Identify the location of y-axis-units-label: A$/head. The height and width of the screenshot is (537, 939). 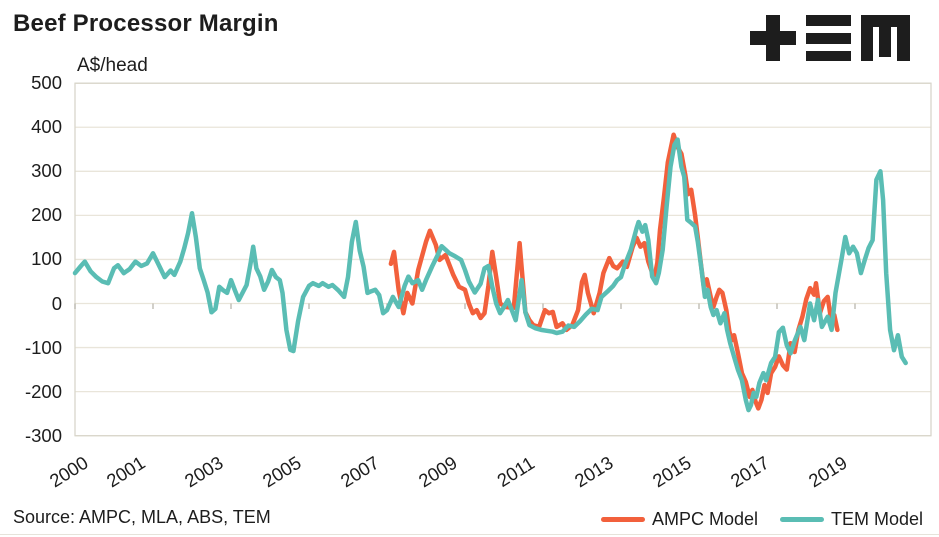
(112, 65).